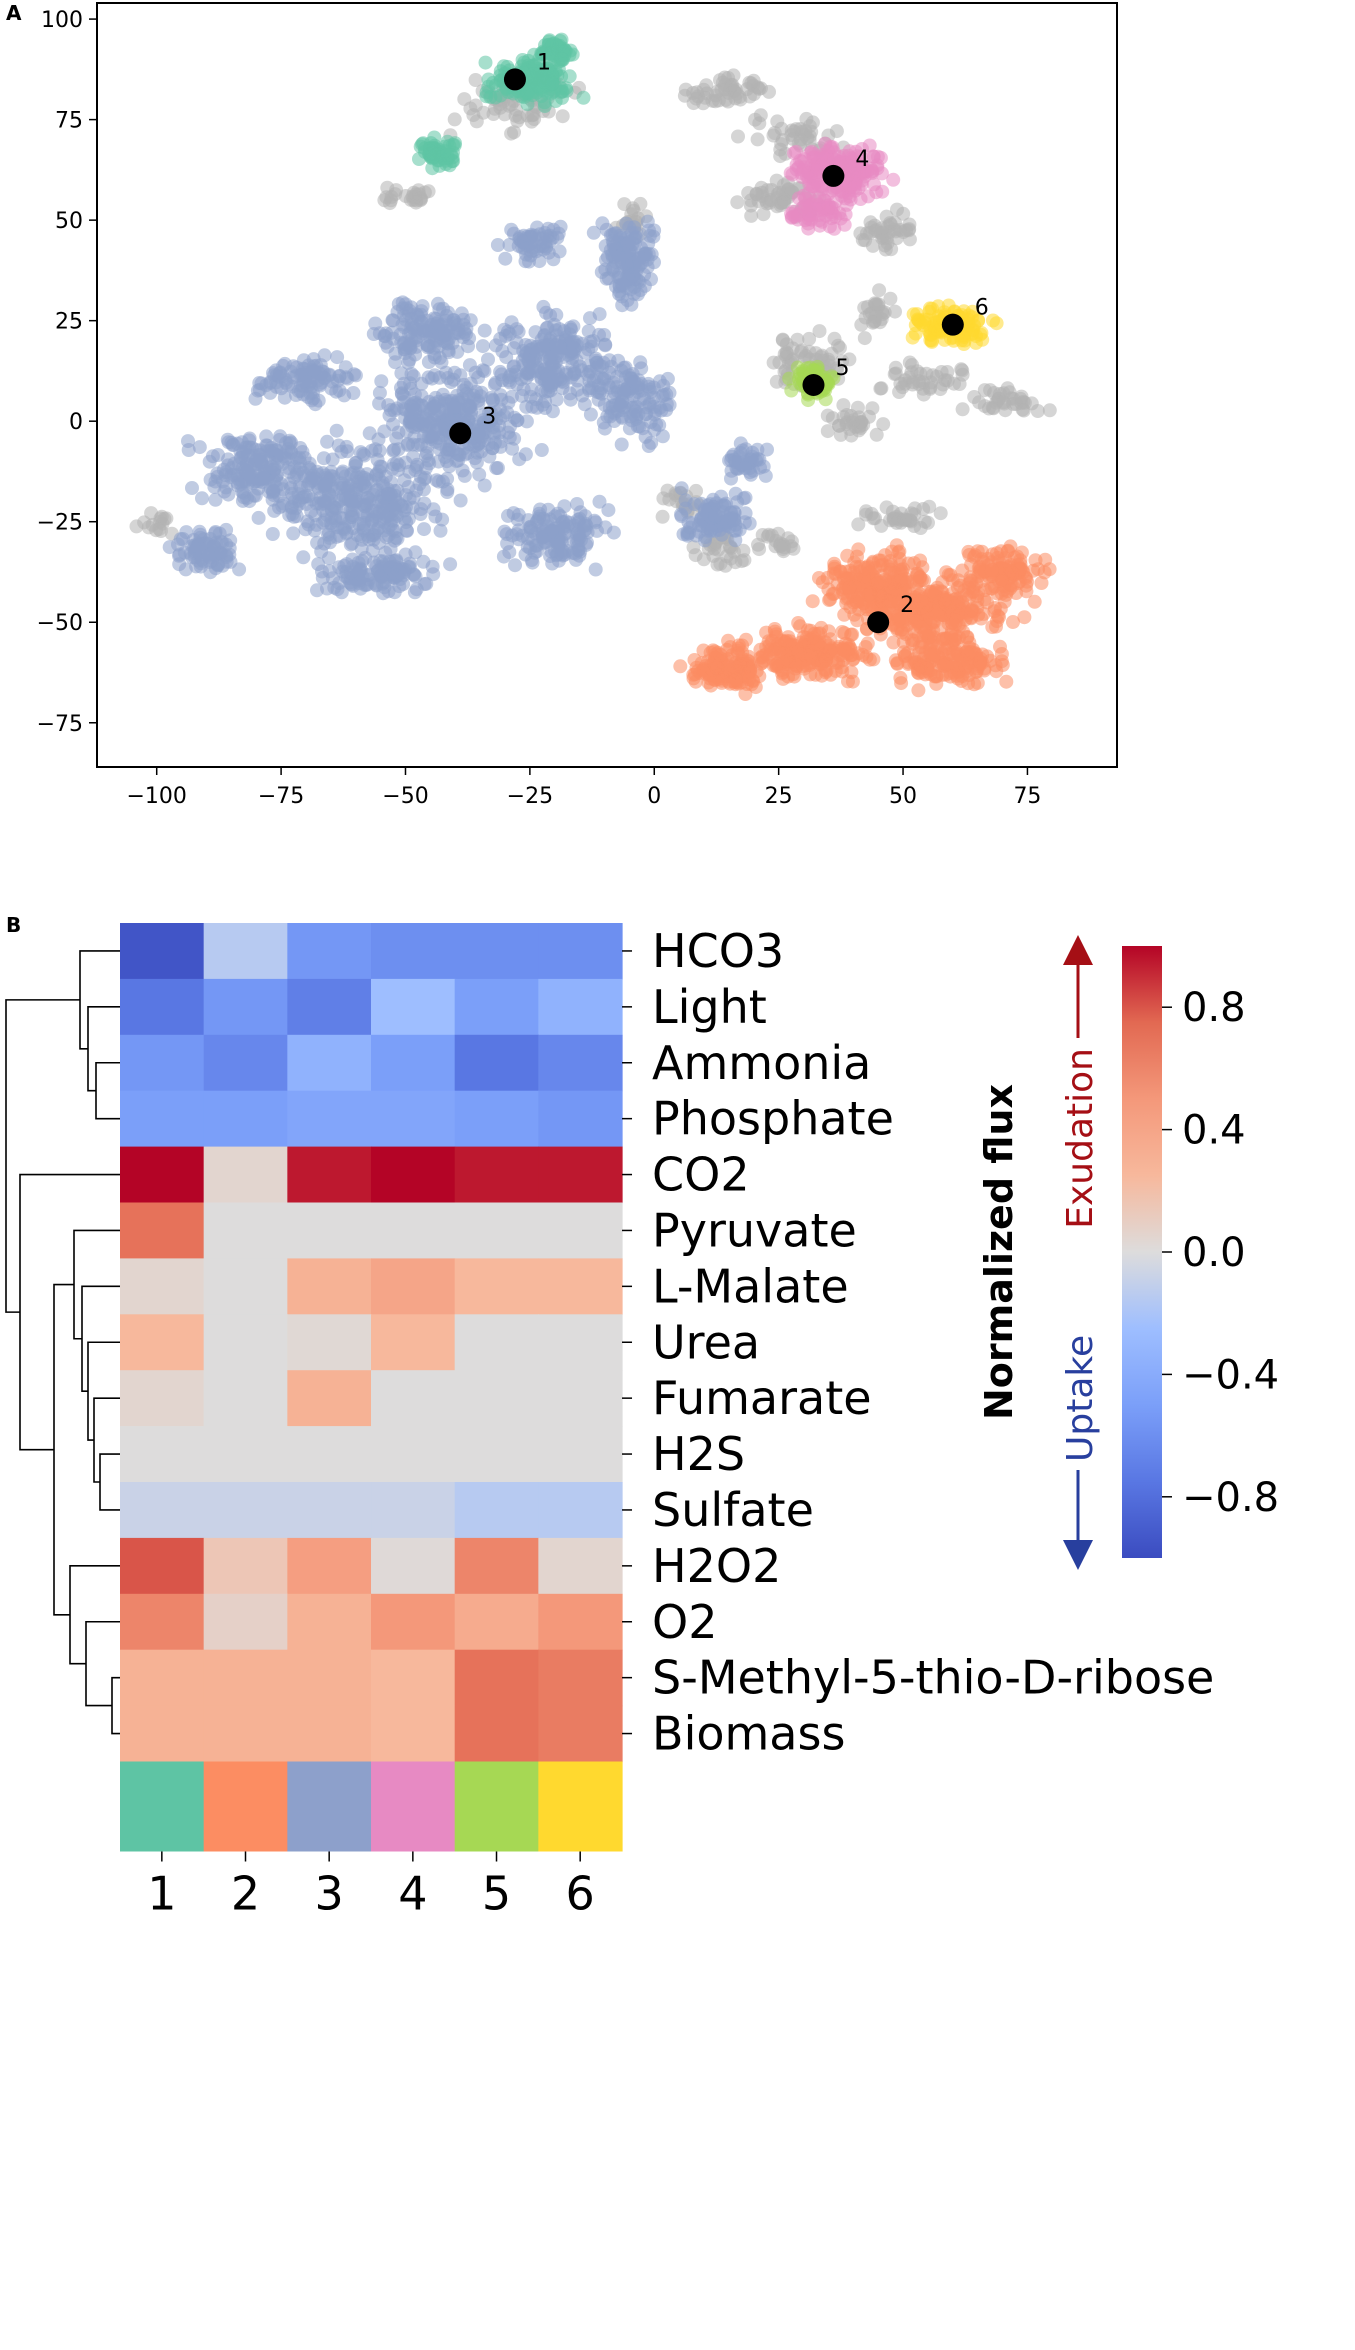 This screenshot has height=2350, width=1355. What do you see at coordinates (698, 1454) in the screenshot?
I see `row-label: H2S` at bounding box center [698, 1454].